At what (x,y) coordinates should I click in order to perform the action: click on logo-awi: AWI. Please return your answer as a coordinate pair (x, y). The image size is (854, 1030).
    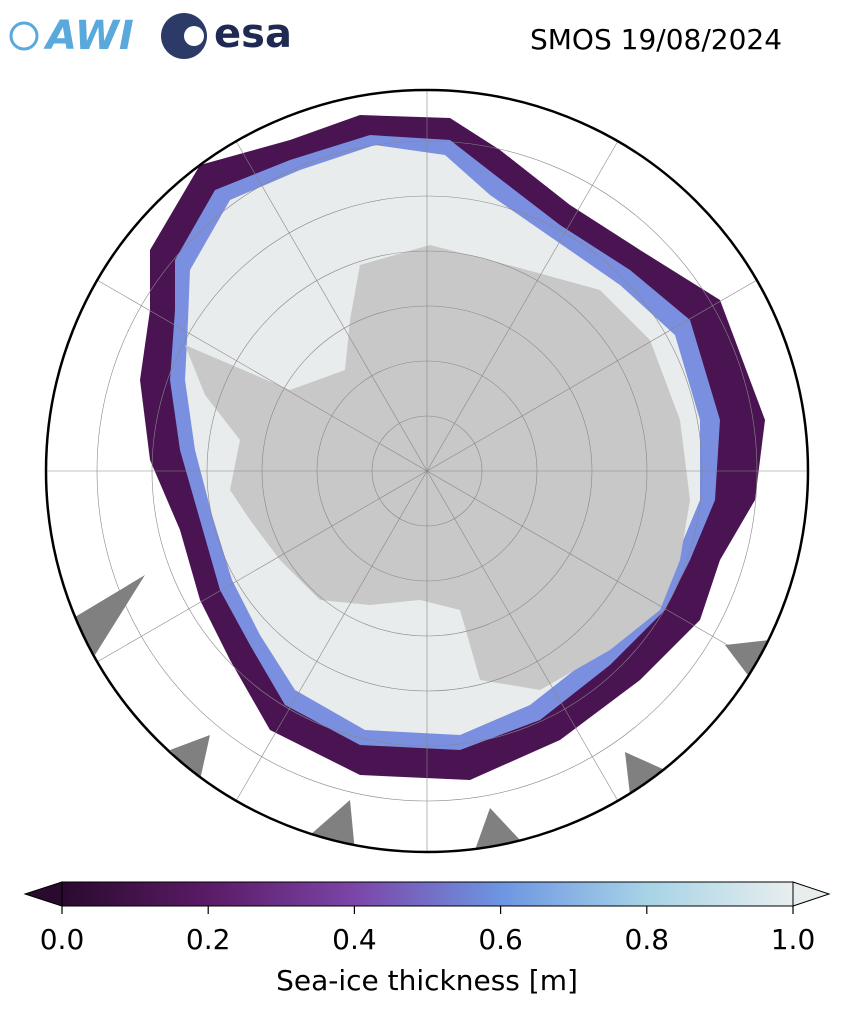
    Looking at the image, I should click on (71, 36).